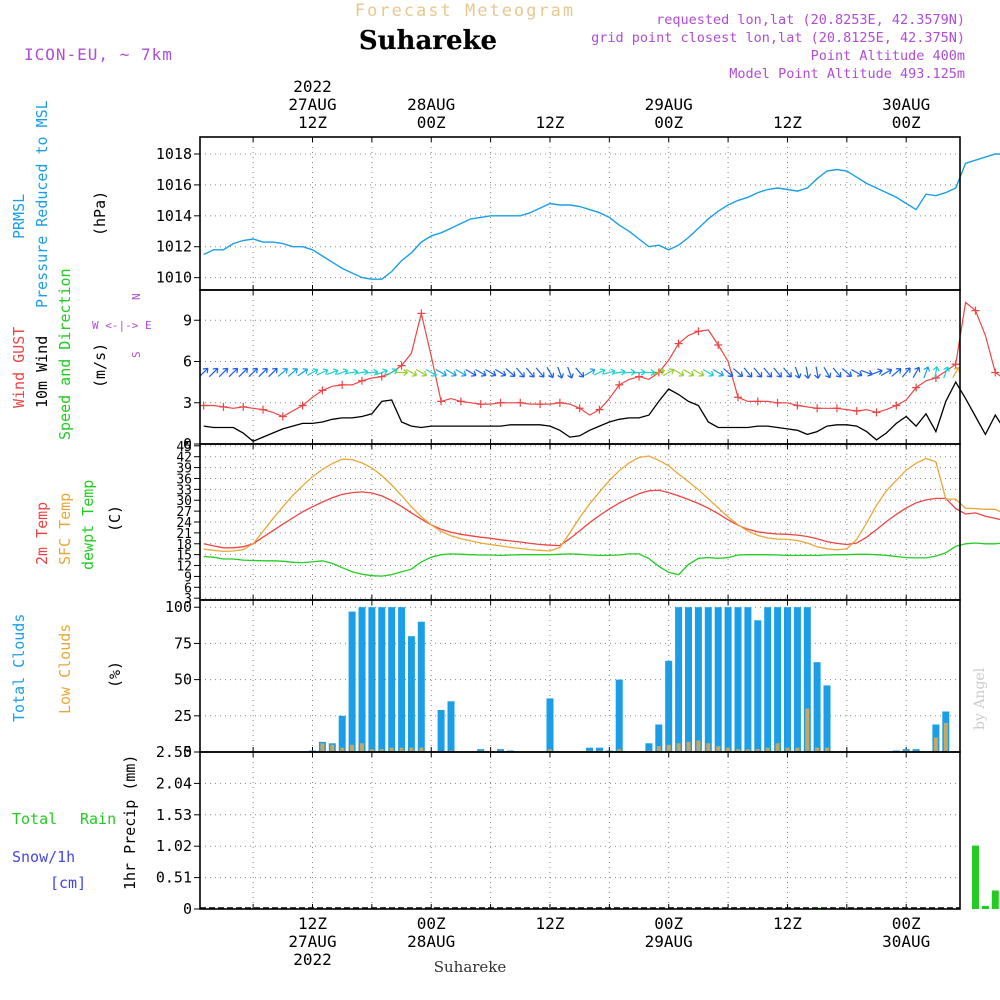 This screenshot has height=1000, width=1000. Describe the element at coordinates (810, 20) in the screenshot. I see `requested-coords: requested lon,lat (20.8253E, 42.3579N)` at that location.